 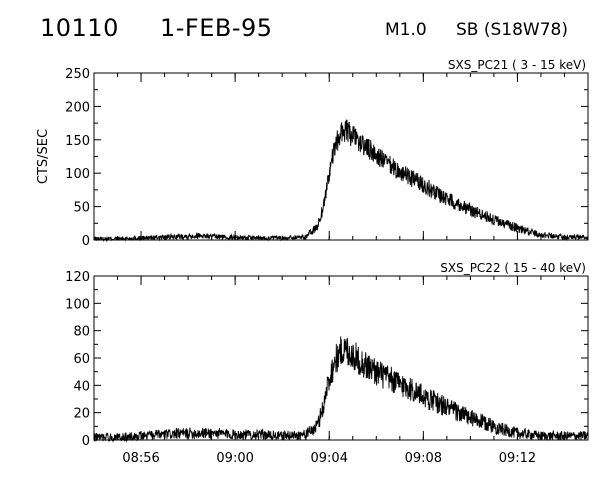 What do you see at coordinates (81, 332) in the screenshot?
I see `y-tick-label: 80` at bounding box center [81, 332].